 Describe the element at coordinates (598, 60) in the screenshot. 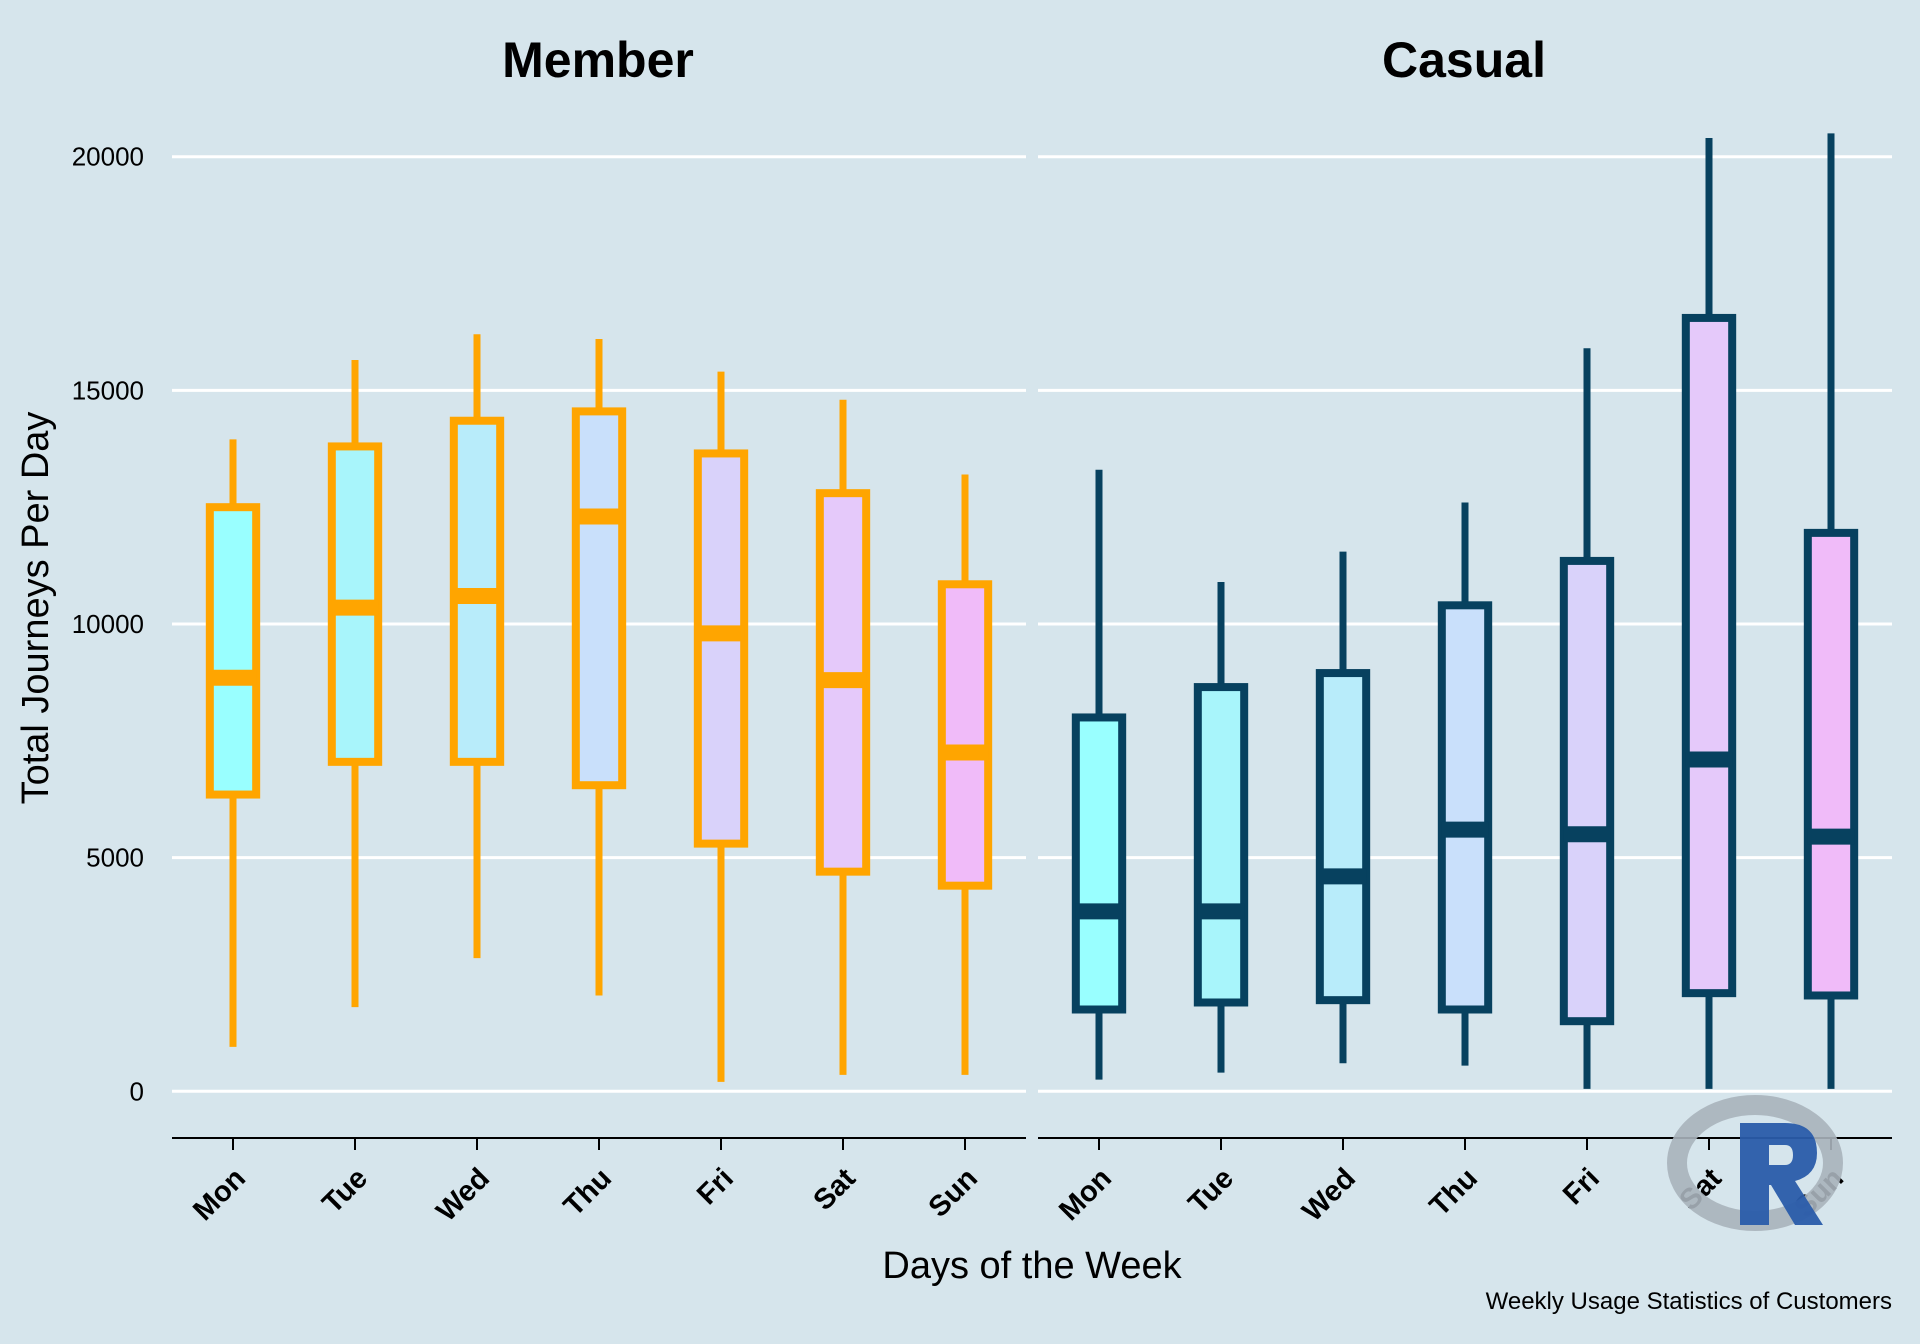

I see `panel-title-member: Member` at that location.